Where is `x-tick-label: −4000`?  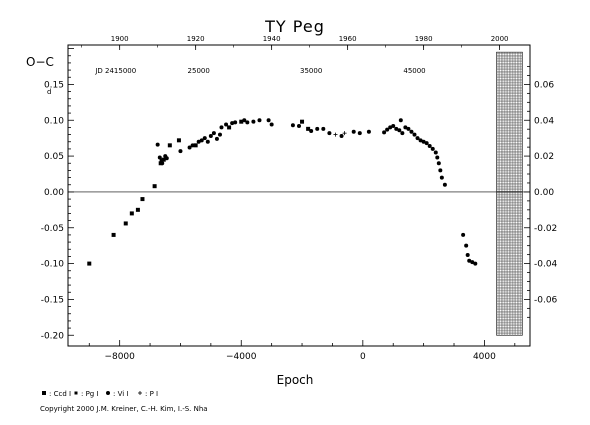 x-tick-label: −4000 is located at coordinates (241, 357).